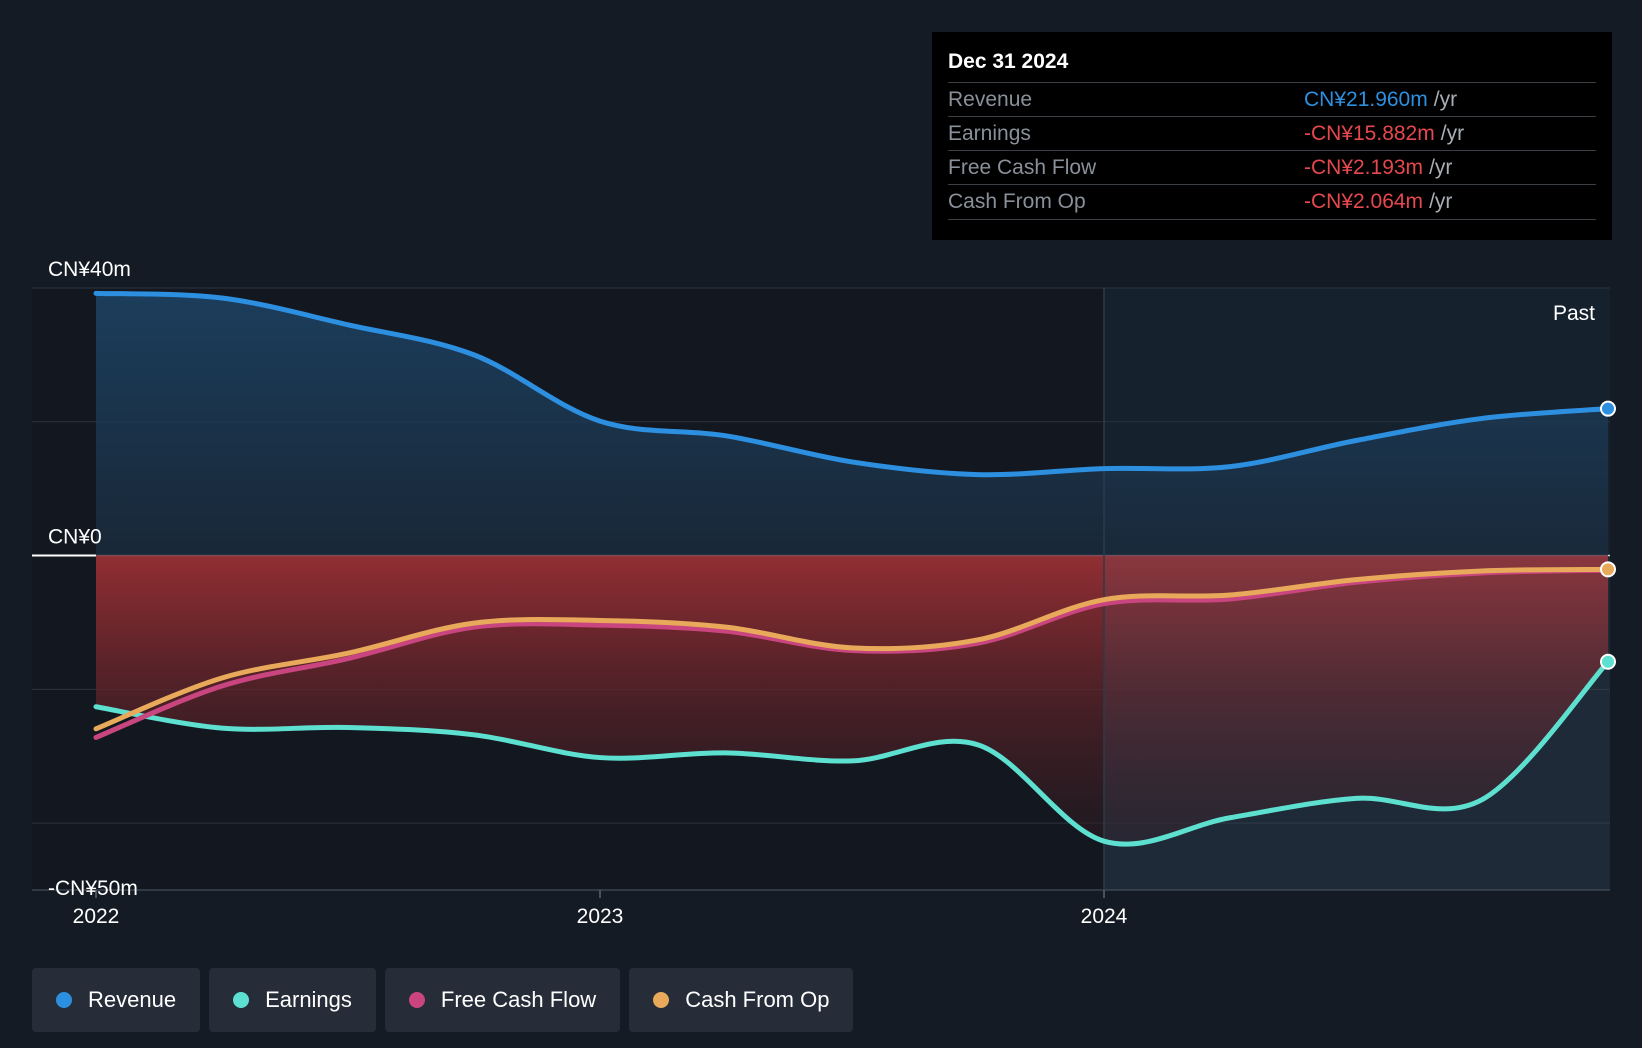 Image resolution: width=1642 pixels, height=1048 pixels. I want to click on legend-item-revenue: Revenue, so click(116, 1000).